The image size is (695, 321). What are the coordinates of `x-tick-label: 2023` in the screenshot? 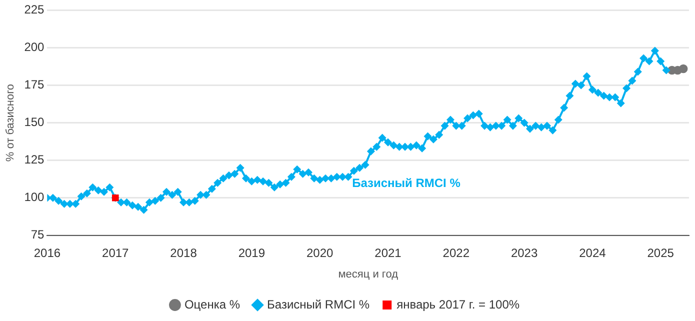 It's located at (524, 253).